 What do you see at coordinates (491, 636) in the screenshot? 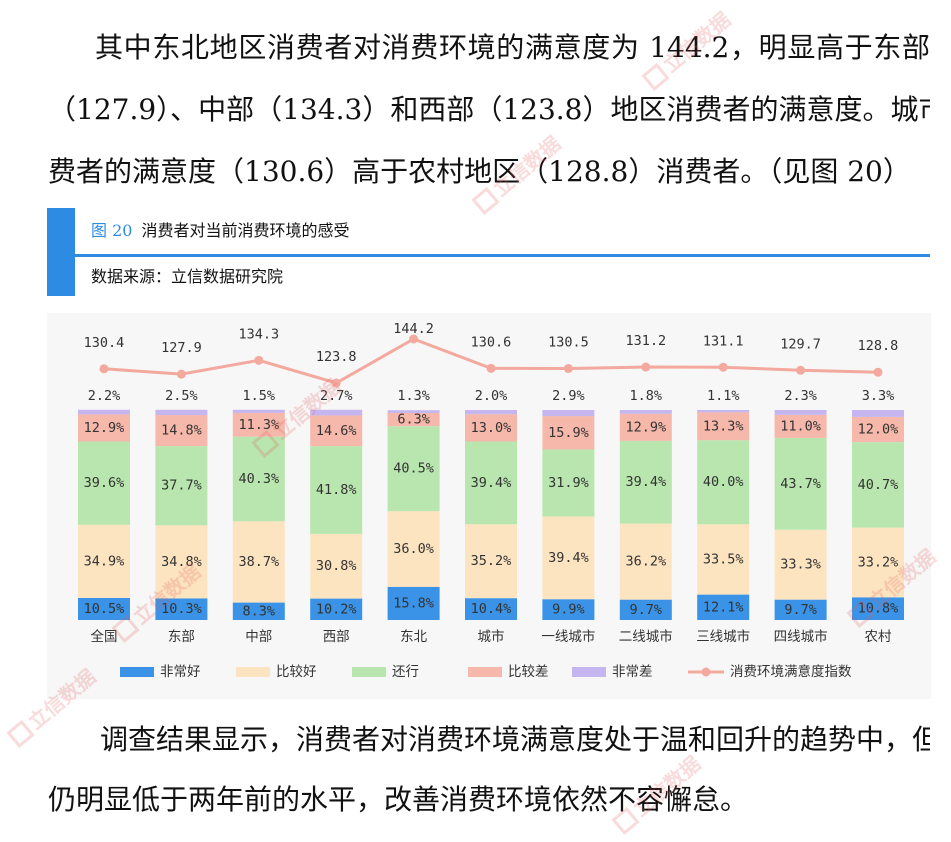
I see `category-label: 城市` at bounding box center [491, 636].